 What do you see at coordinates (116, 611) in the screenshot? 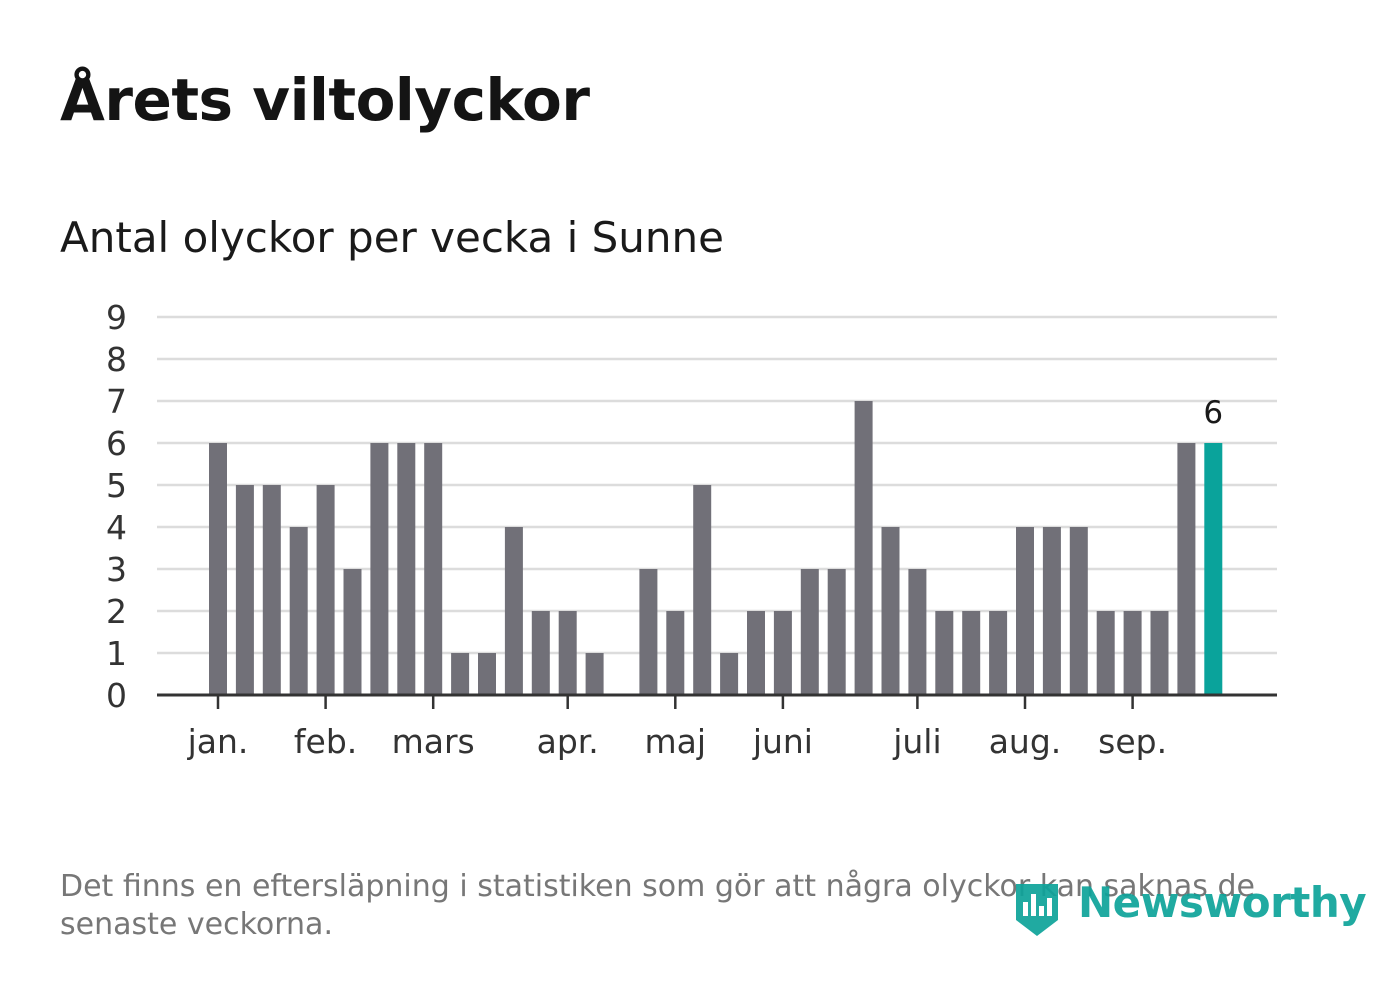
I see `y-tick-label: 2` at bounding box center [116, 611].